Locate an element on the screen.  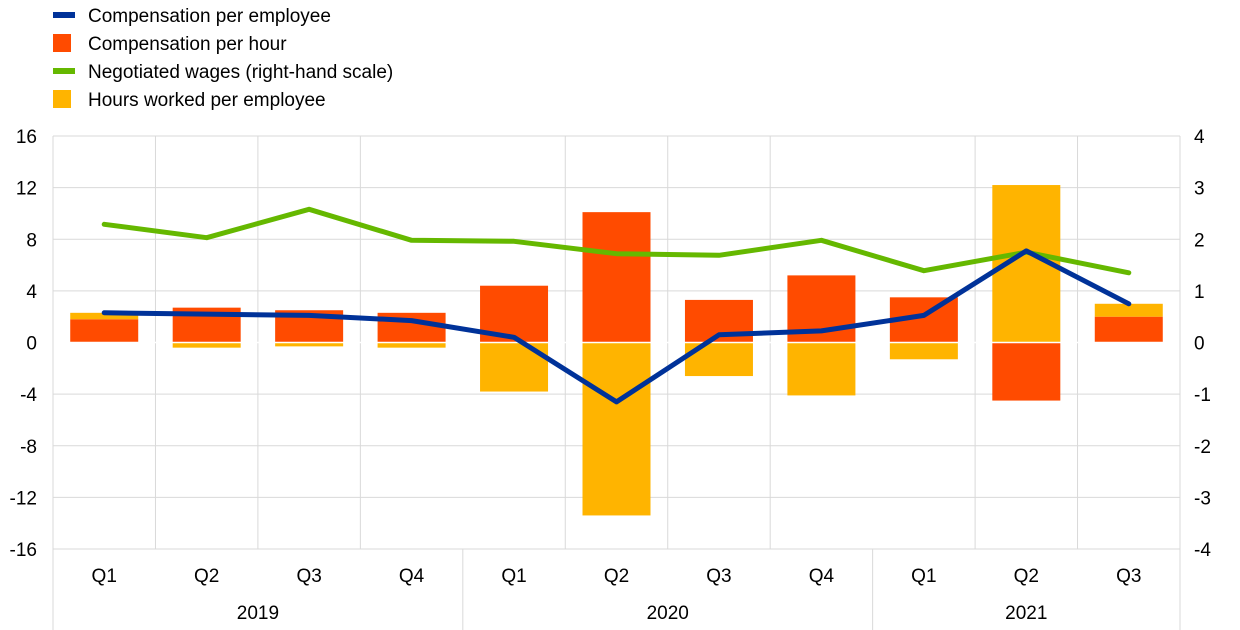
y-left-tick-label: 16 is located at coordinates (26, 137).